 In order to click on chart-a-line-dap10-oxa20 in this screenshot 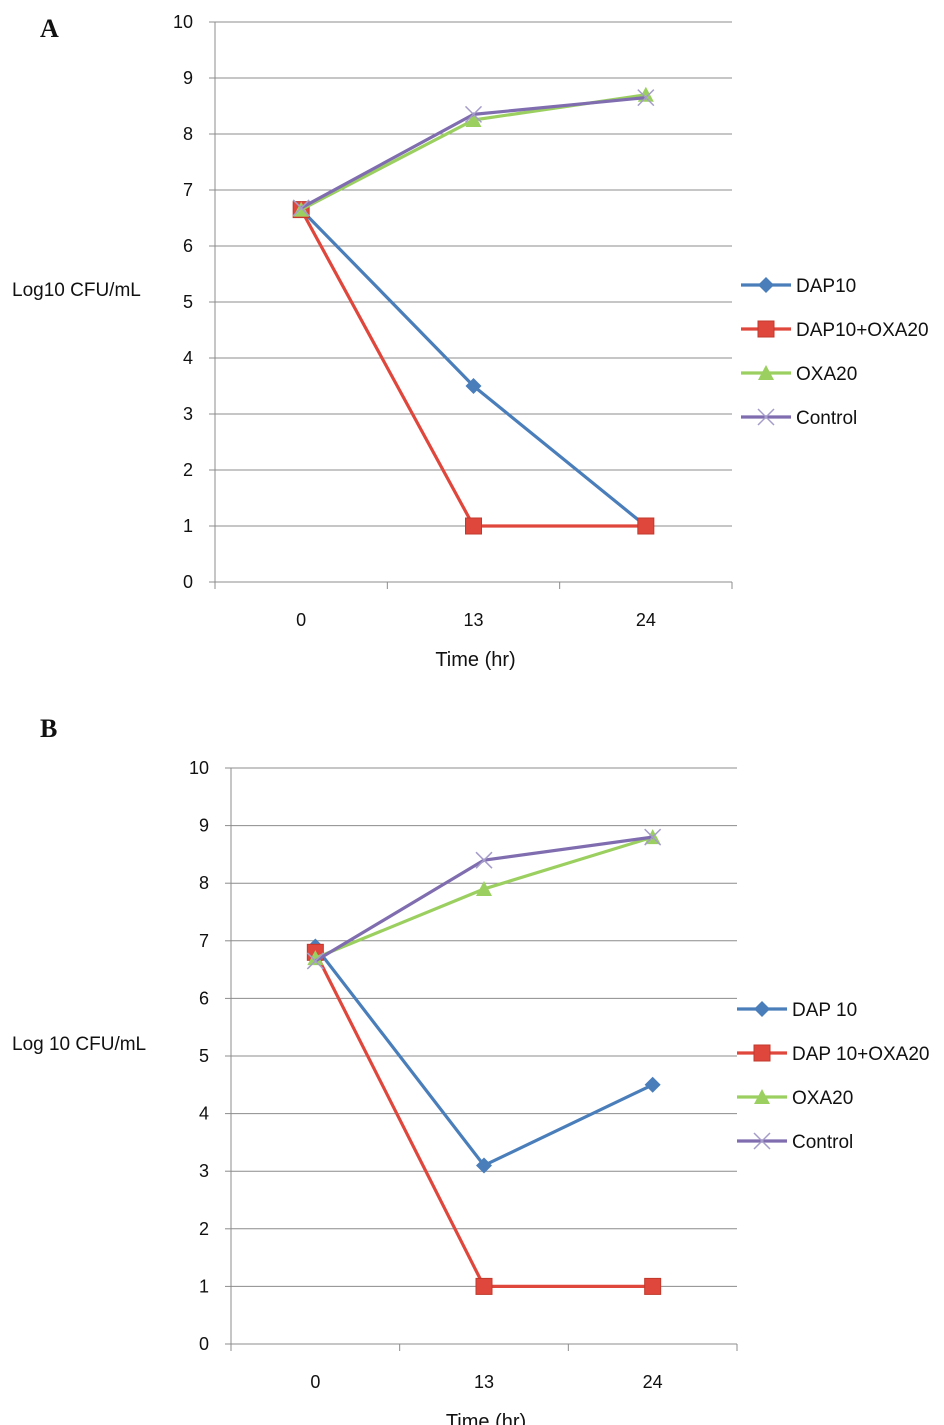, I will do `click(472, 368)`.